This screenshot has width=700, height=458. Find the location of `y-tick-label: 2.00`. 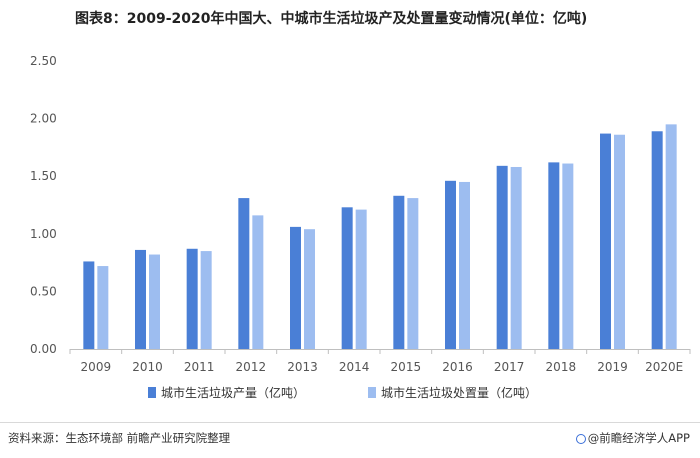

y-tick-label: 2.00 is located at coordinates (43, 119).